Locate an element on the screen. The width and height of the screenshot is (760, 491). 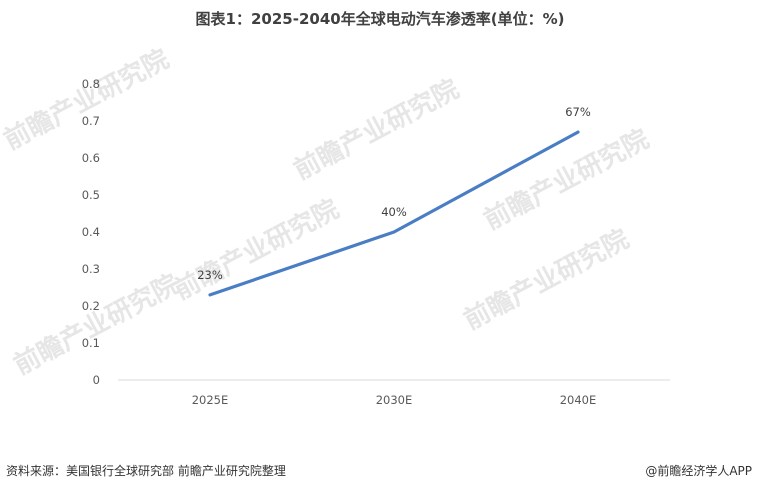
x-tick-label: 2025E is located at coordinates (210, 400).